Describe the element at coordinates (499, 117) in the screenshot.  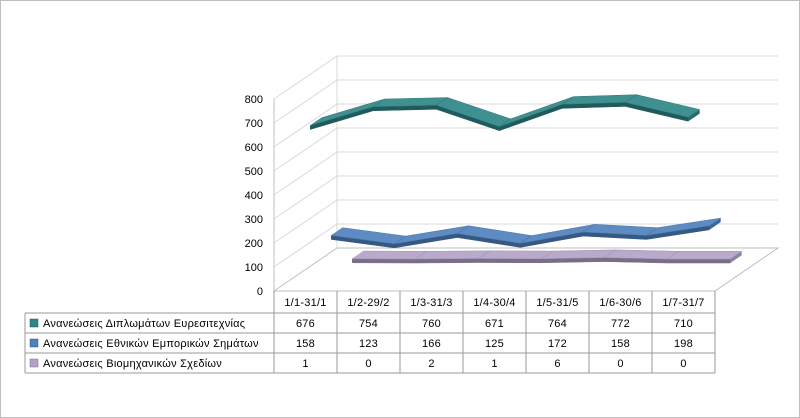
I see `series-1-front-face` at that location.